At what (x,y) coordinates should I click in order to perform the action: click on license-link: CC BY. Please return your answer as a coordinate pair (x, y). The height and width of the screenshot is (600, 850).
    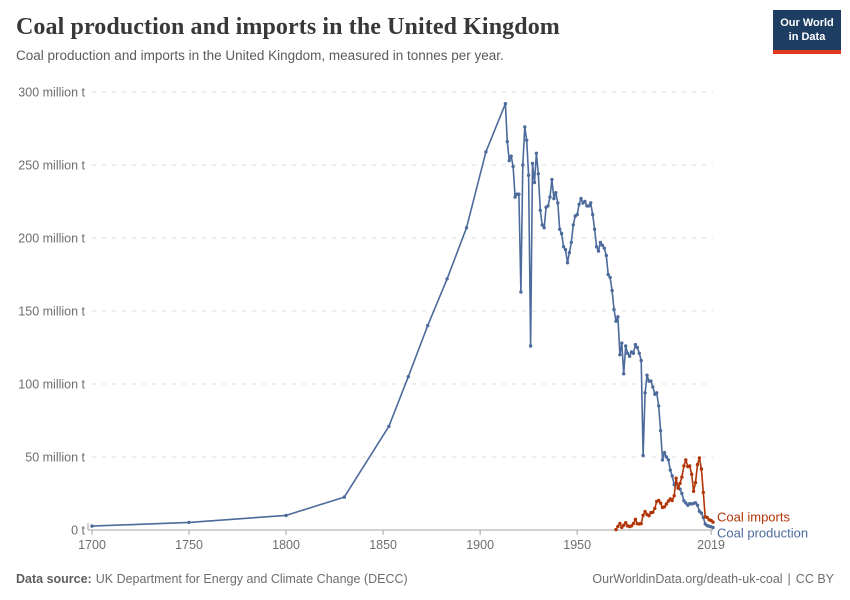
    Looking at the image, I should click on (814, 579).